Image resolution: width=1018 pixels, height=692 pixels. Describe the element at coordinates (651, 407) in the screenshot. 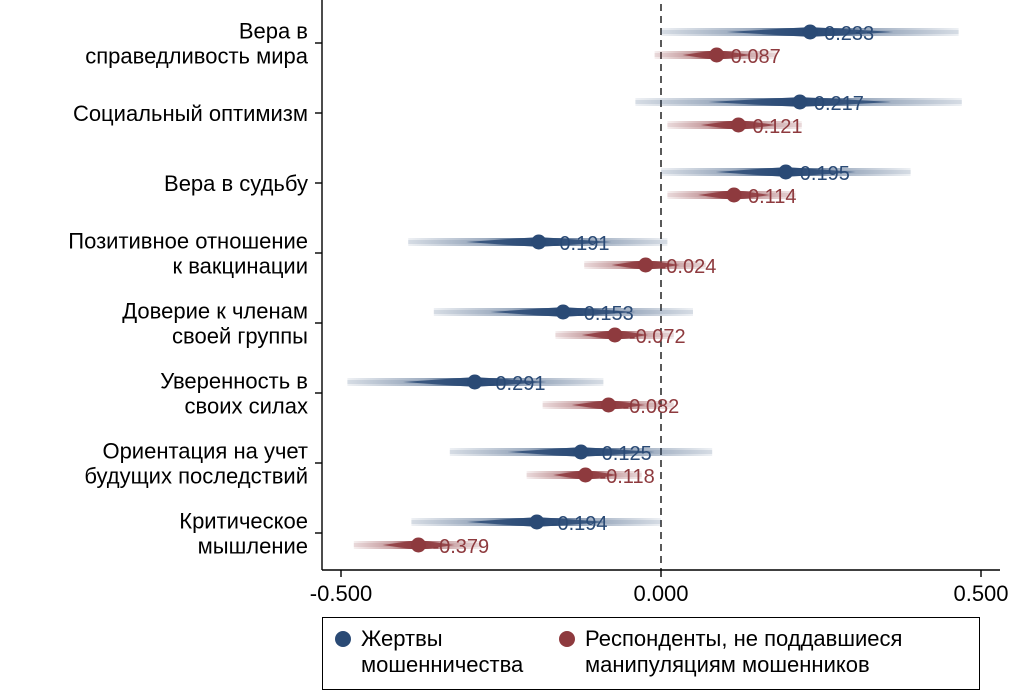

I see `value-label: -0.082` at that location.